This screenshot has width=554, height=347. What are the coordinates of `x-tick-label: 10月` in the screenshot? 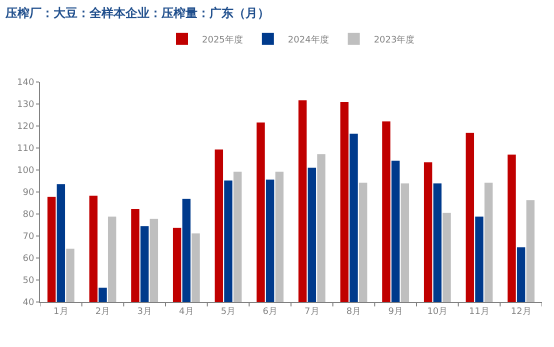 It's located at (437, 311).